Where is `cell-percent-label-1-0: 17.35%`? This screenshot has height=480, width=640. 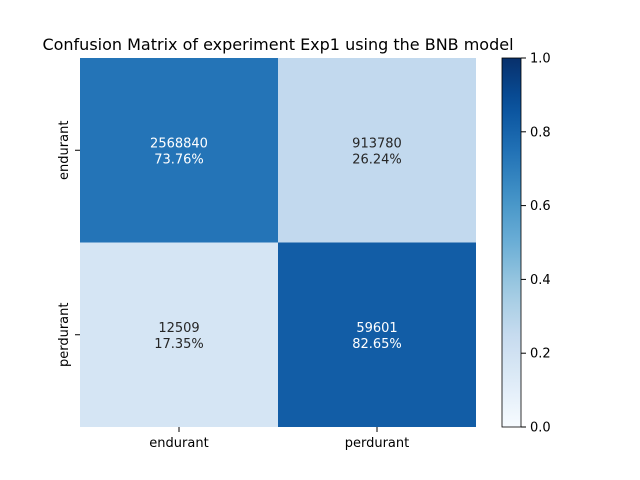
cell-percent-label-1-0: 17.35% is located at coordinates (179, 344).